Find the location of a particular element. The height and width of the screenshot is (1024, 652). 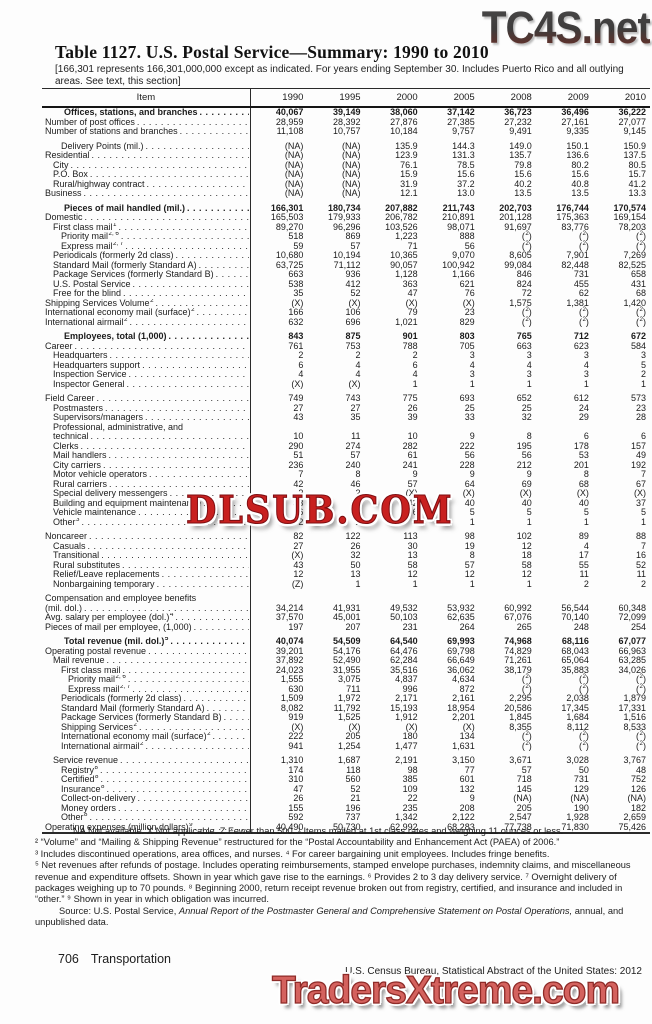

cell-value: 15.6 is located at coordinates (580, 174).